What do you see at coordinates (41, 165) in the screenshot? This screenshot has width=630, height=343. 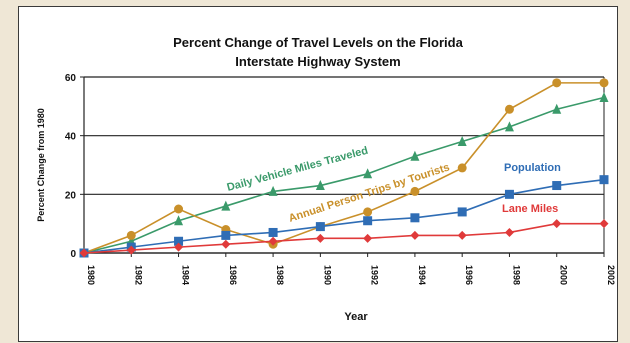 I see `y-axis-title: Percent Change from 1980` at bounding box center [41, 165].